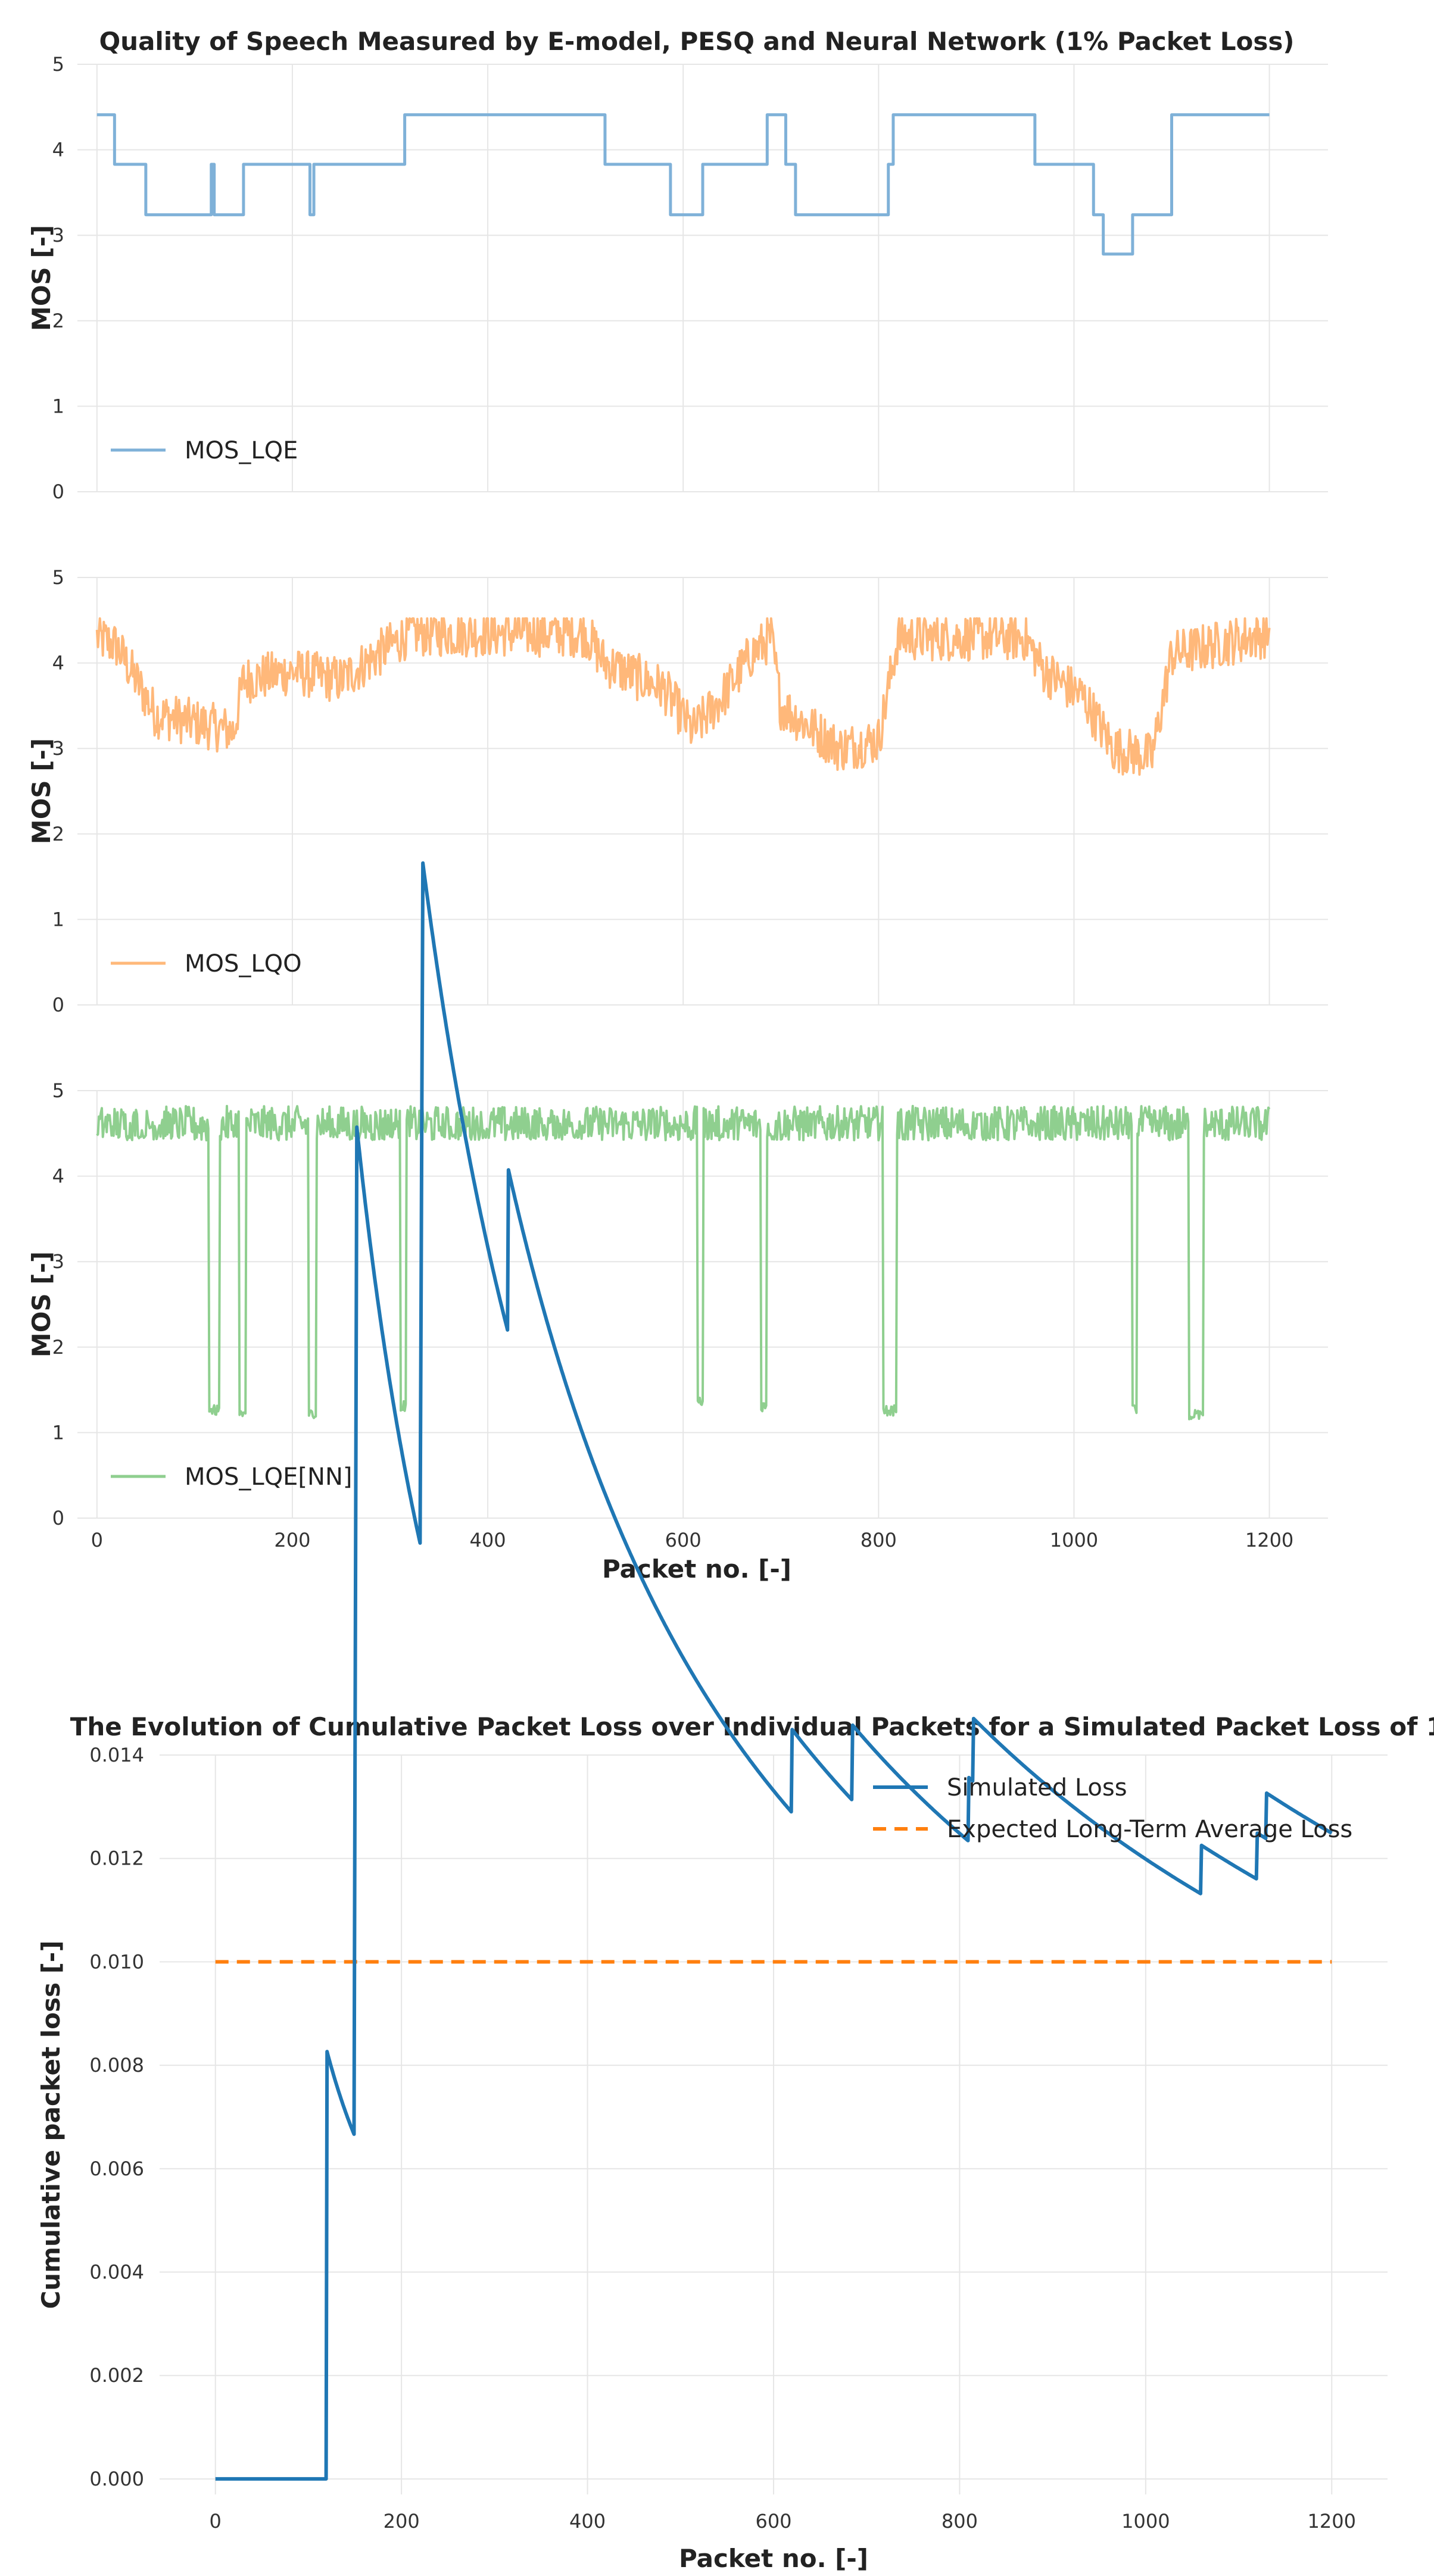  What do you see at coordinates (242, 450) in the screenshot?
I see `legend-label: MOS_LQE` at bounding box center [242, 450].